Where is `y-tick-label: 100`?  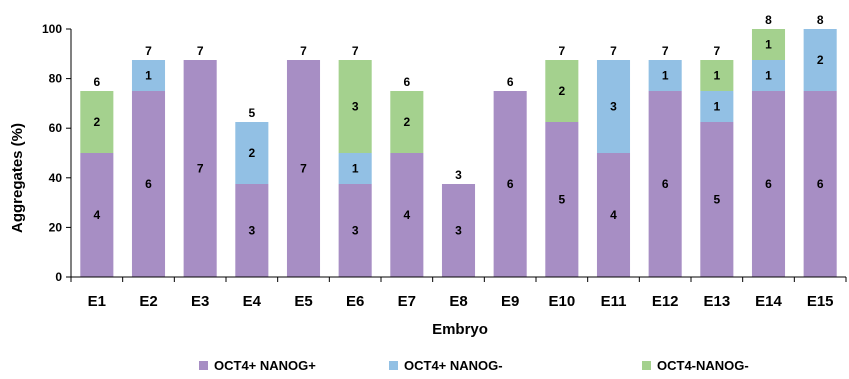 y-tick-label: 100 is located at coordinates (52, 29).